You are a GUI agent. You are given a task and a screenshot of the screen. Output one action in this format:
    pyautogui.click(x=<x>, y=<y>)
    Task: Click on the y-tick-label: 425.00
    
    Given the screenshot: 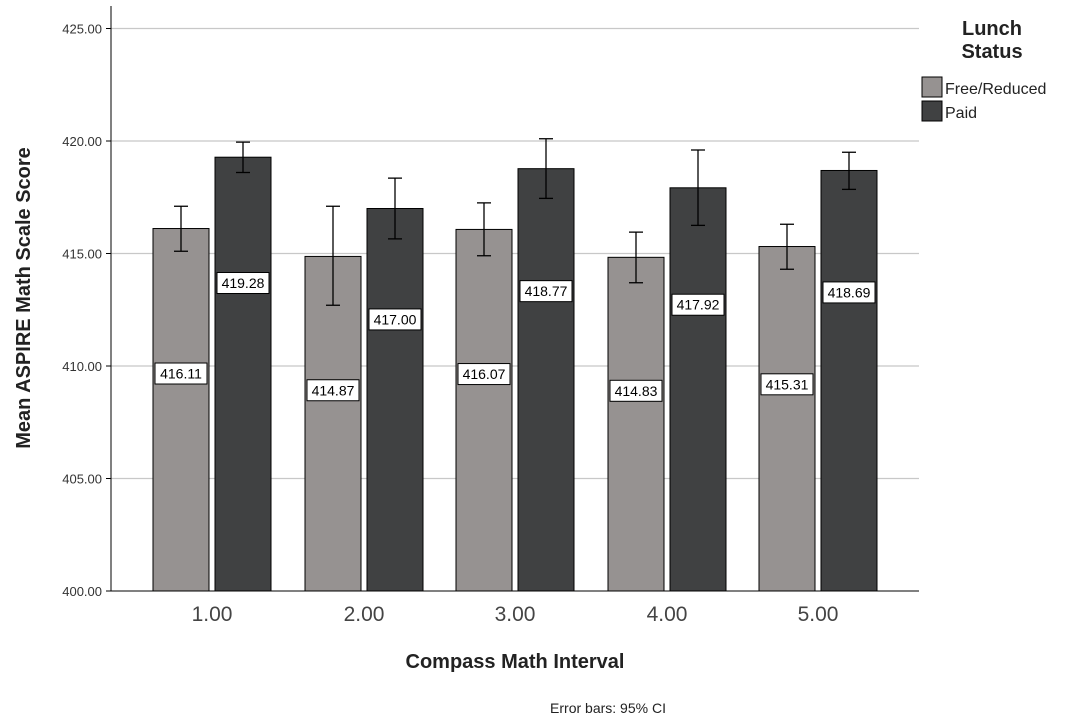 What is the action you would take?
    pyautogui.click(x=82, y=29)
    